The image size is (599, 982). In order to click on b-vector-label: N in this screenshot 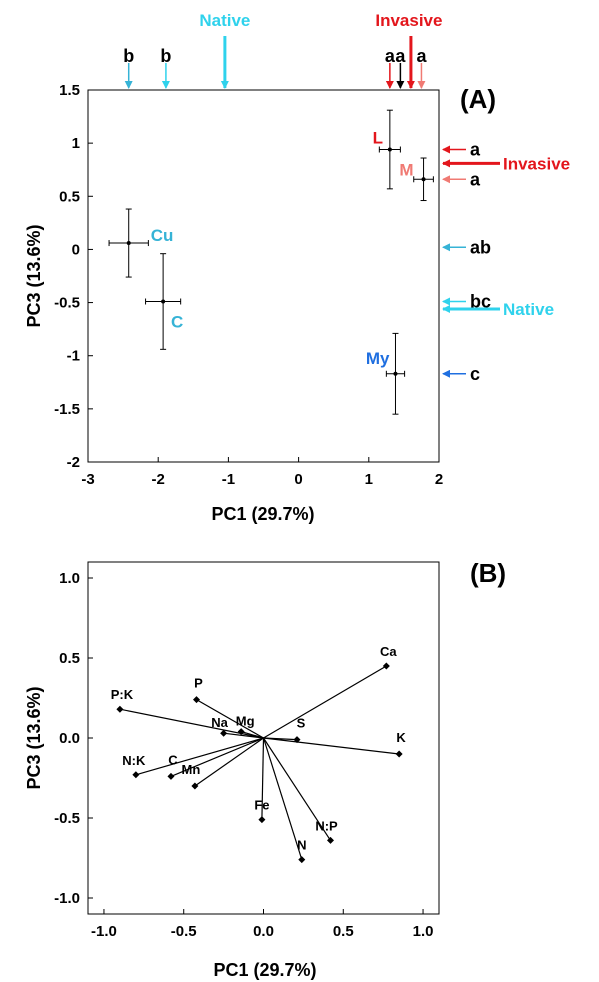, I will do `click(301, 845)`.